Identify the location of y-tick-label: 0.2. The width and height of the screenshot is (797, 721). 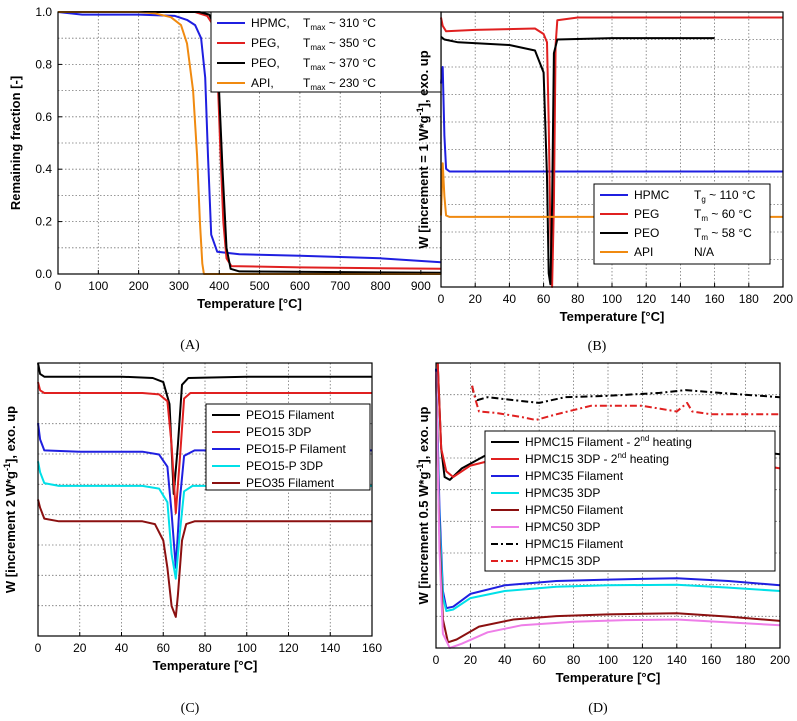
(43, 222).